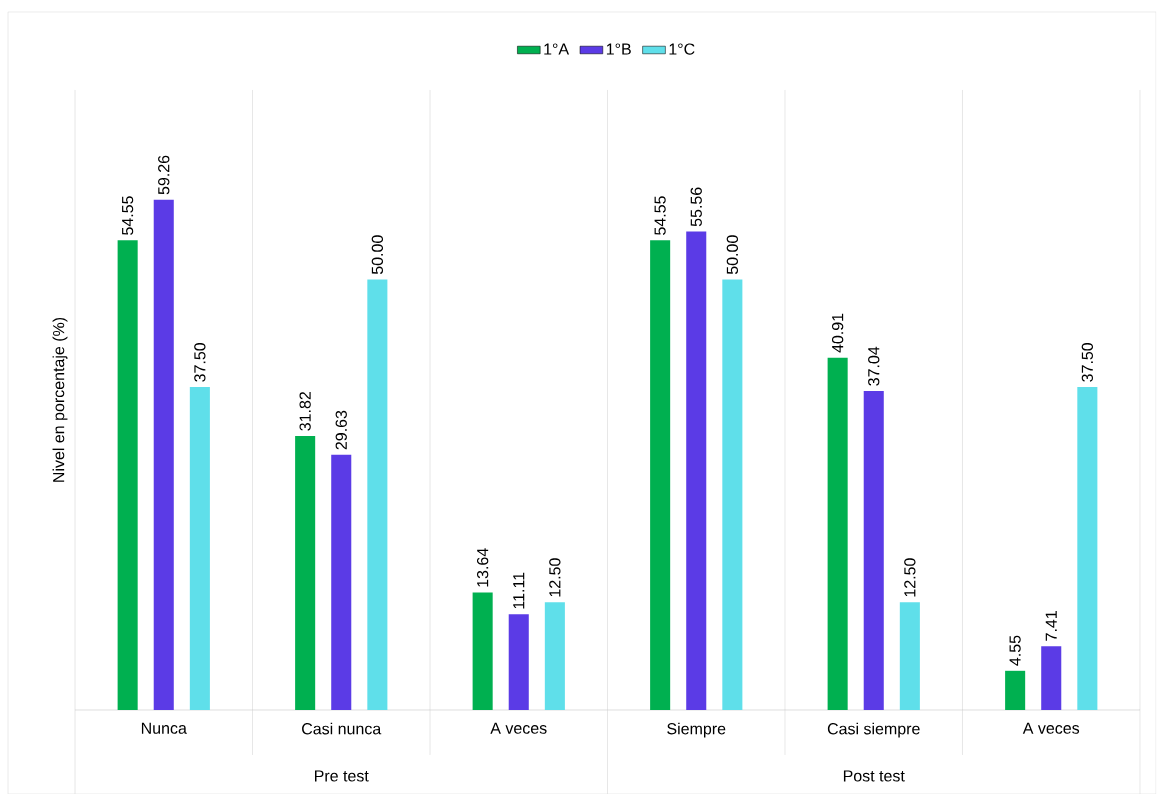 This screenshot has width=1158, height=794. Describe the element at coordinates (1051, 625) in the screenshot. I see `data-label: 7.41` at that location.